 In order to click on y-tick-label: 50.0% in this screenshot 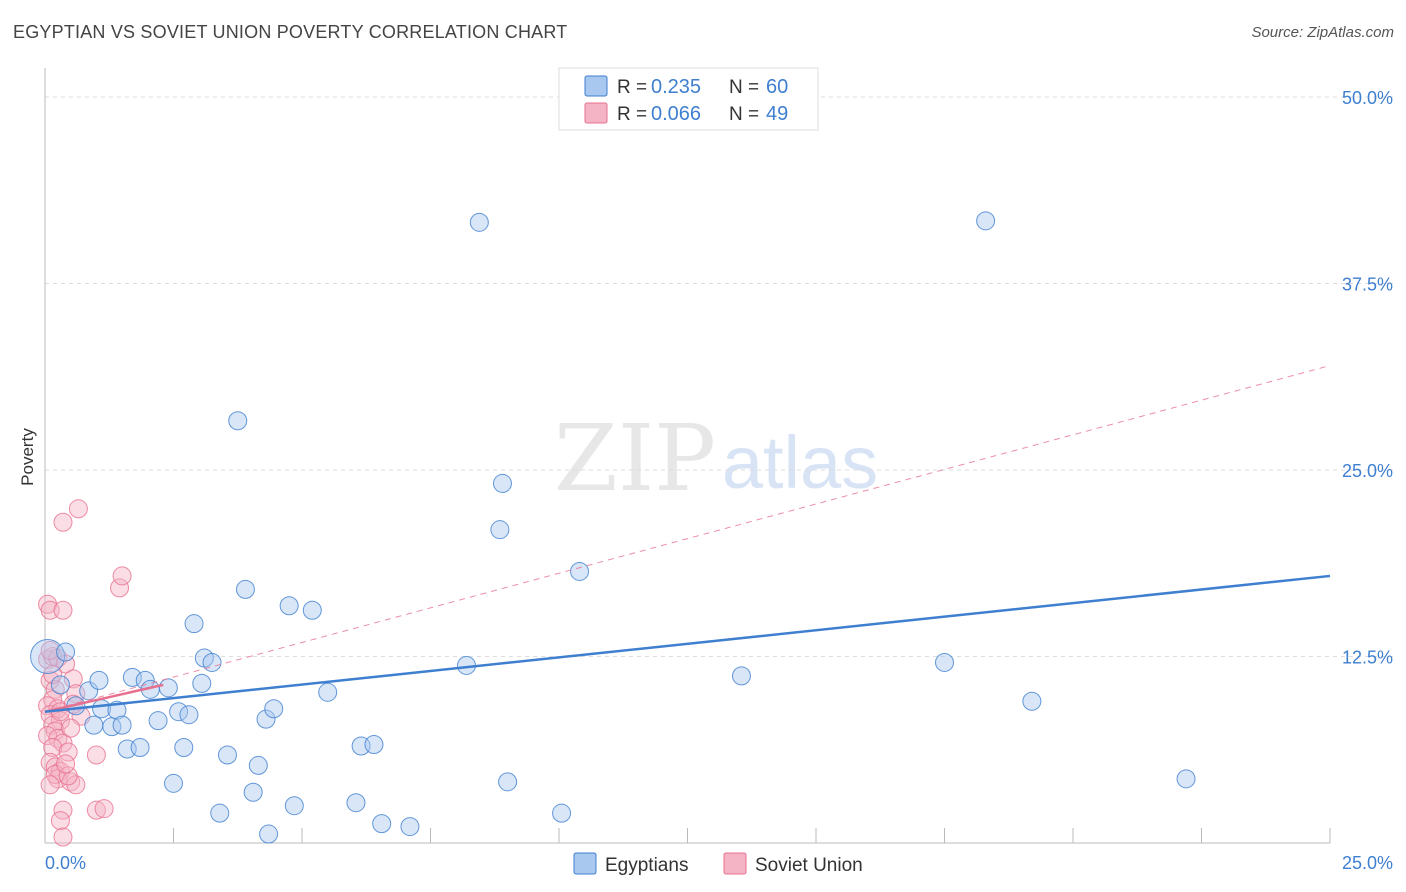, I will do `click(1367, 98)`.